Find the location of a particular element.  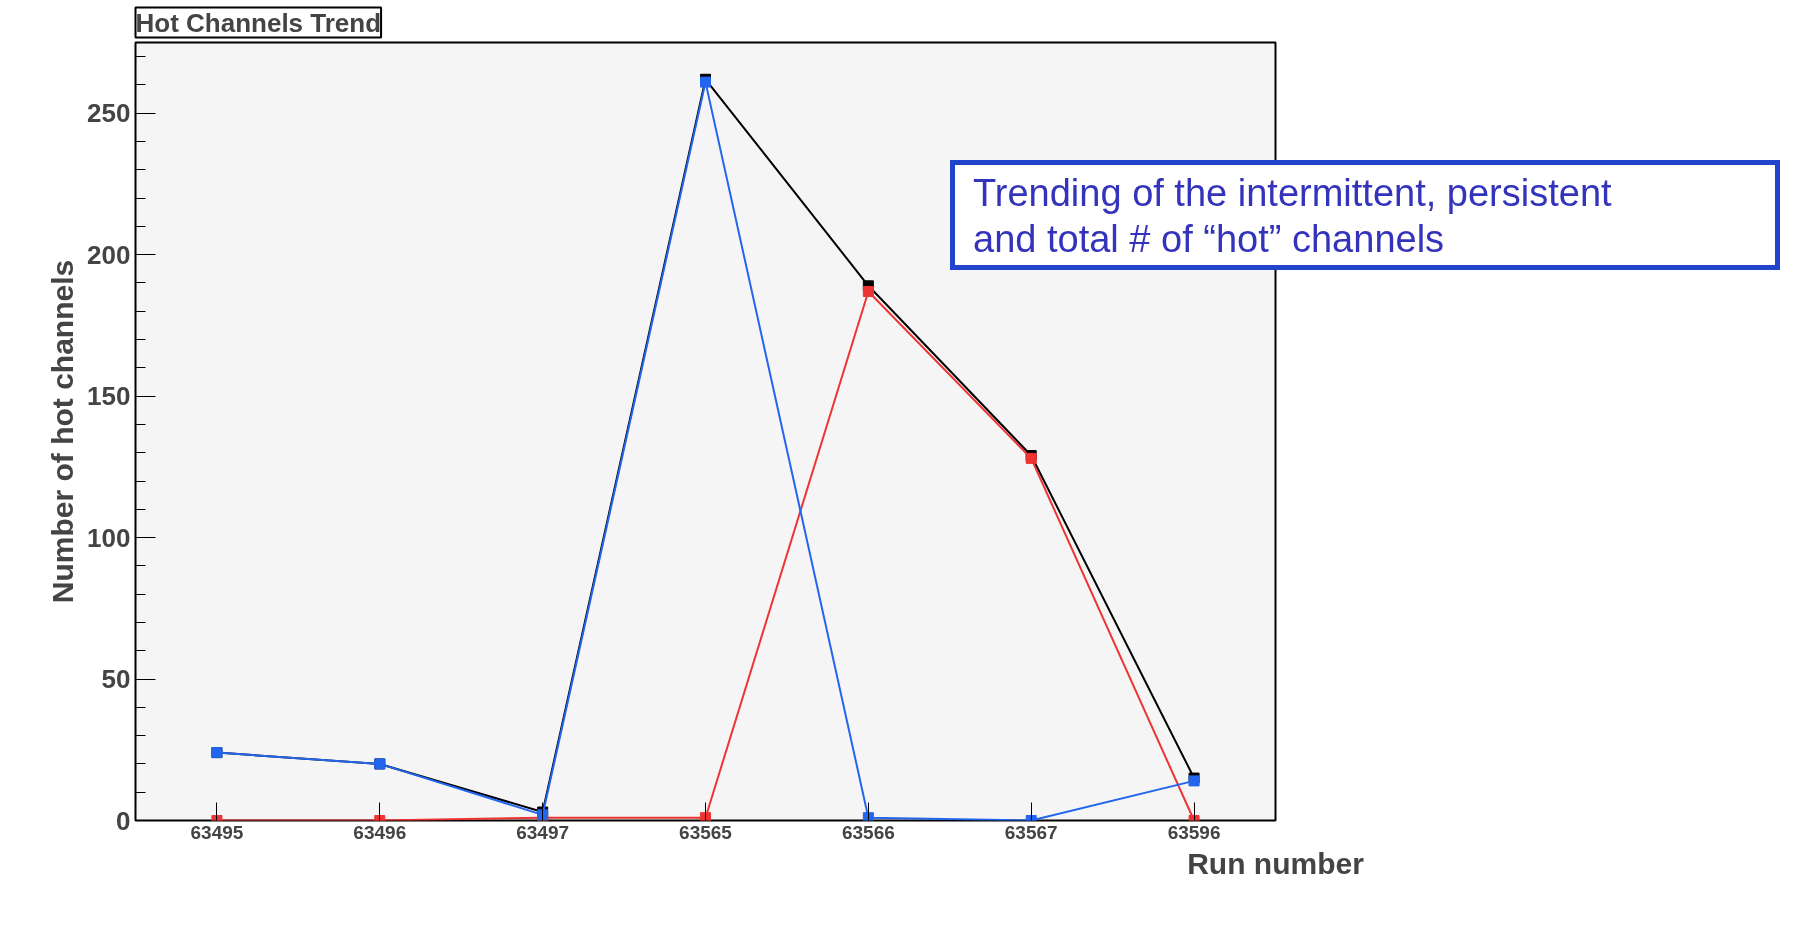

x-tick-label: 63496 is located at coordinates (380, 832).